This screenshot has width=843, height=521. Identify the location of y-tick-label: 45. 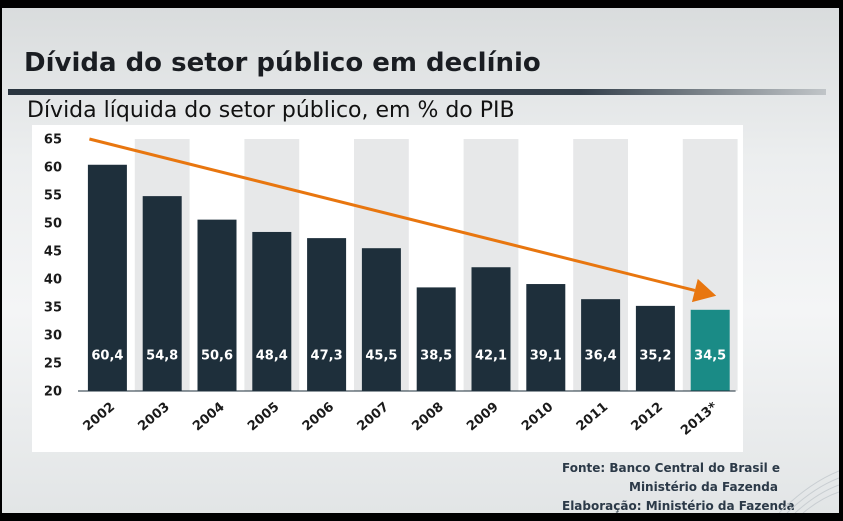
(53, 252).